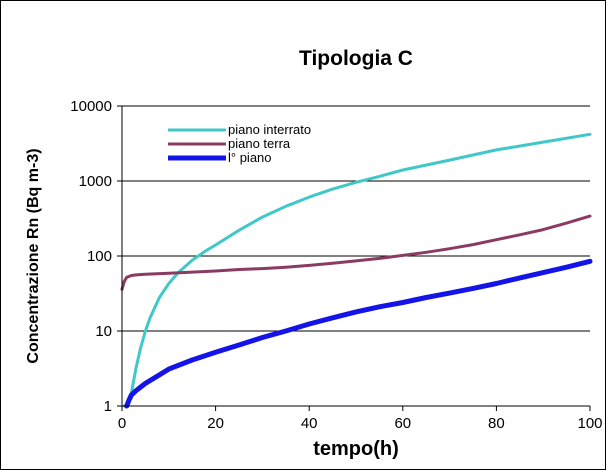 The width and height of the screenshot is (606, 470). What do you see at coordinates (269, 129) in the screenshot?
I see `legend-label-1: piano interrato` at bounding box center [269, 129].